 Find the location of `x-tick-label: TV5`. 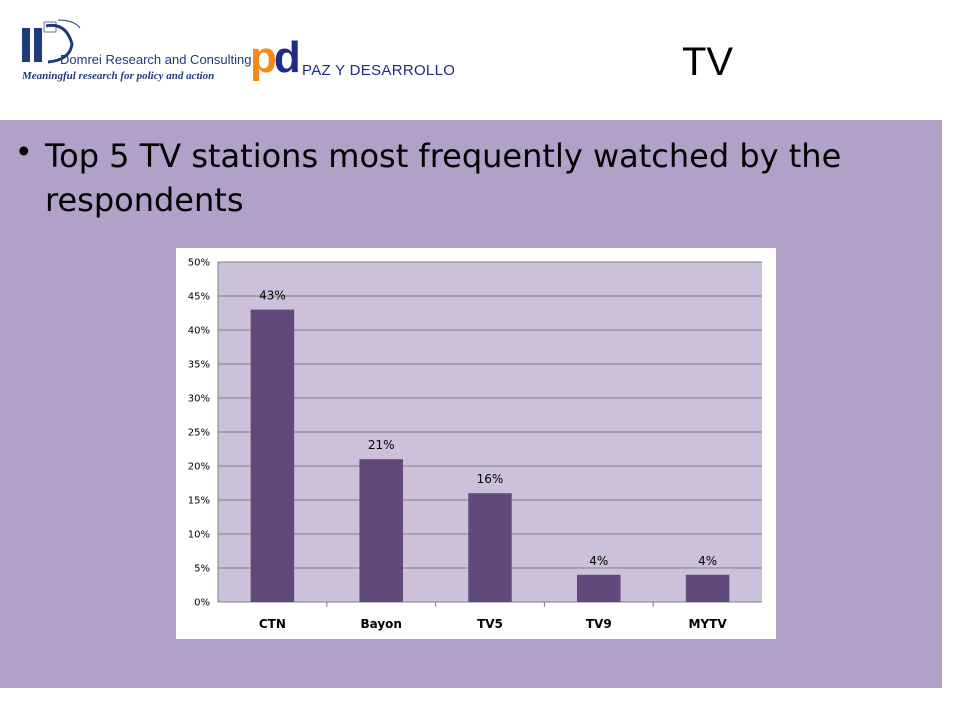

x-tick-label: TV5 is located at coordinates (490, 624).